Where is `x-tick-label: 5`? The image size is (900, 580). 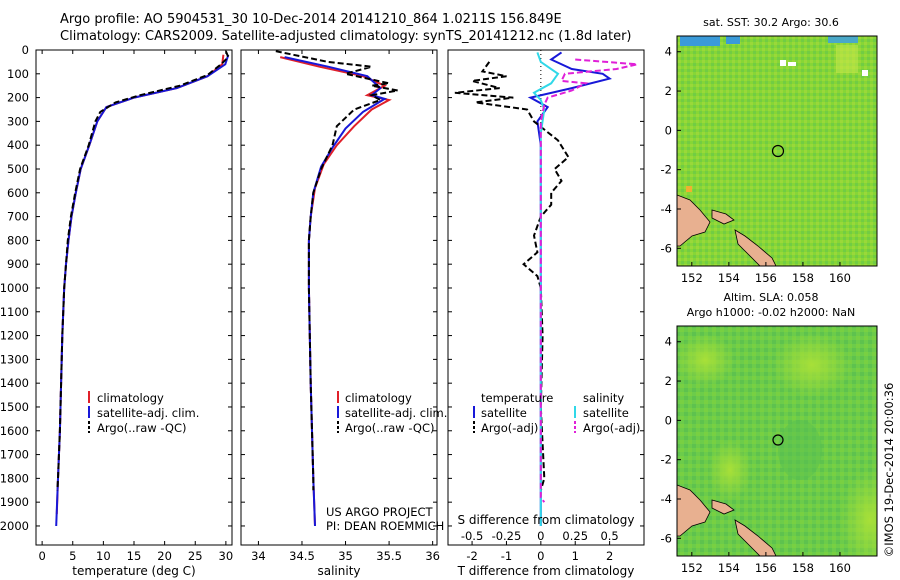 x-tick-label: 5 is located at coordinates (72, 556).